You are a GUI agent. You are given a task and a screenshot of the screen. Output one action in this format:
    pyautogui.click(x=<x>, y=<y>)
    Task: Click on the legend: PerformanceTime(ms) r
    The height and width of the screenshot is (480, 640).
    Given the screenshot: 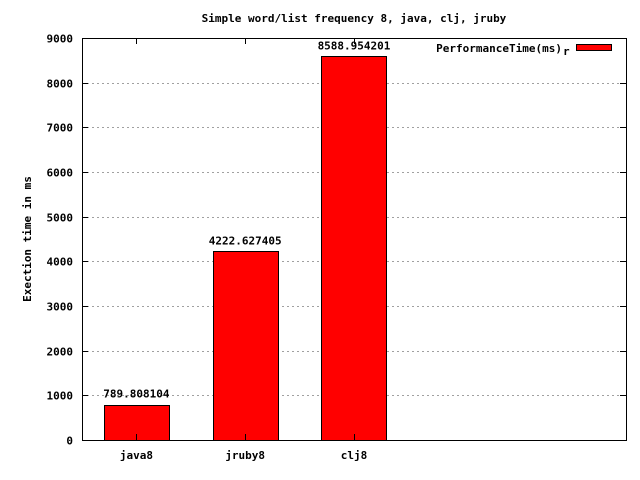 What is the action you would take?
    pyautogui.click(x=524, y=50)
    